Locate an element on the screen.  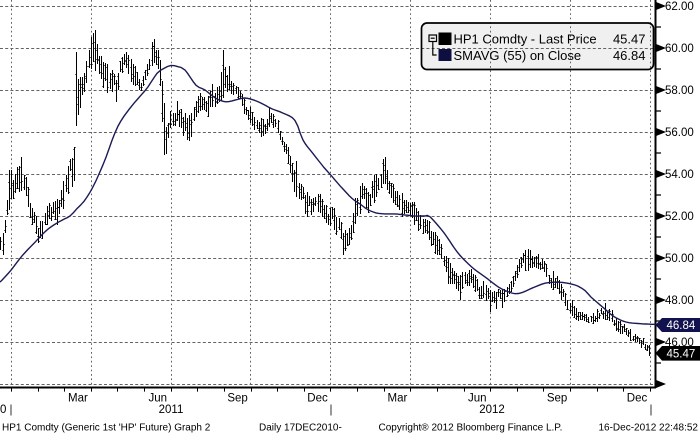
svg-text: 62.00 is located at coordinates (679, 7).